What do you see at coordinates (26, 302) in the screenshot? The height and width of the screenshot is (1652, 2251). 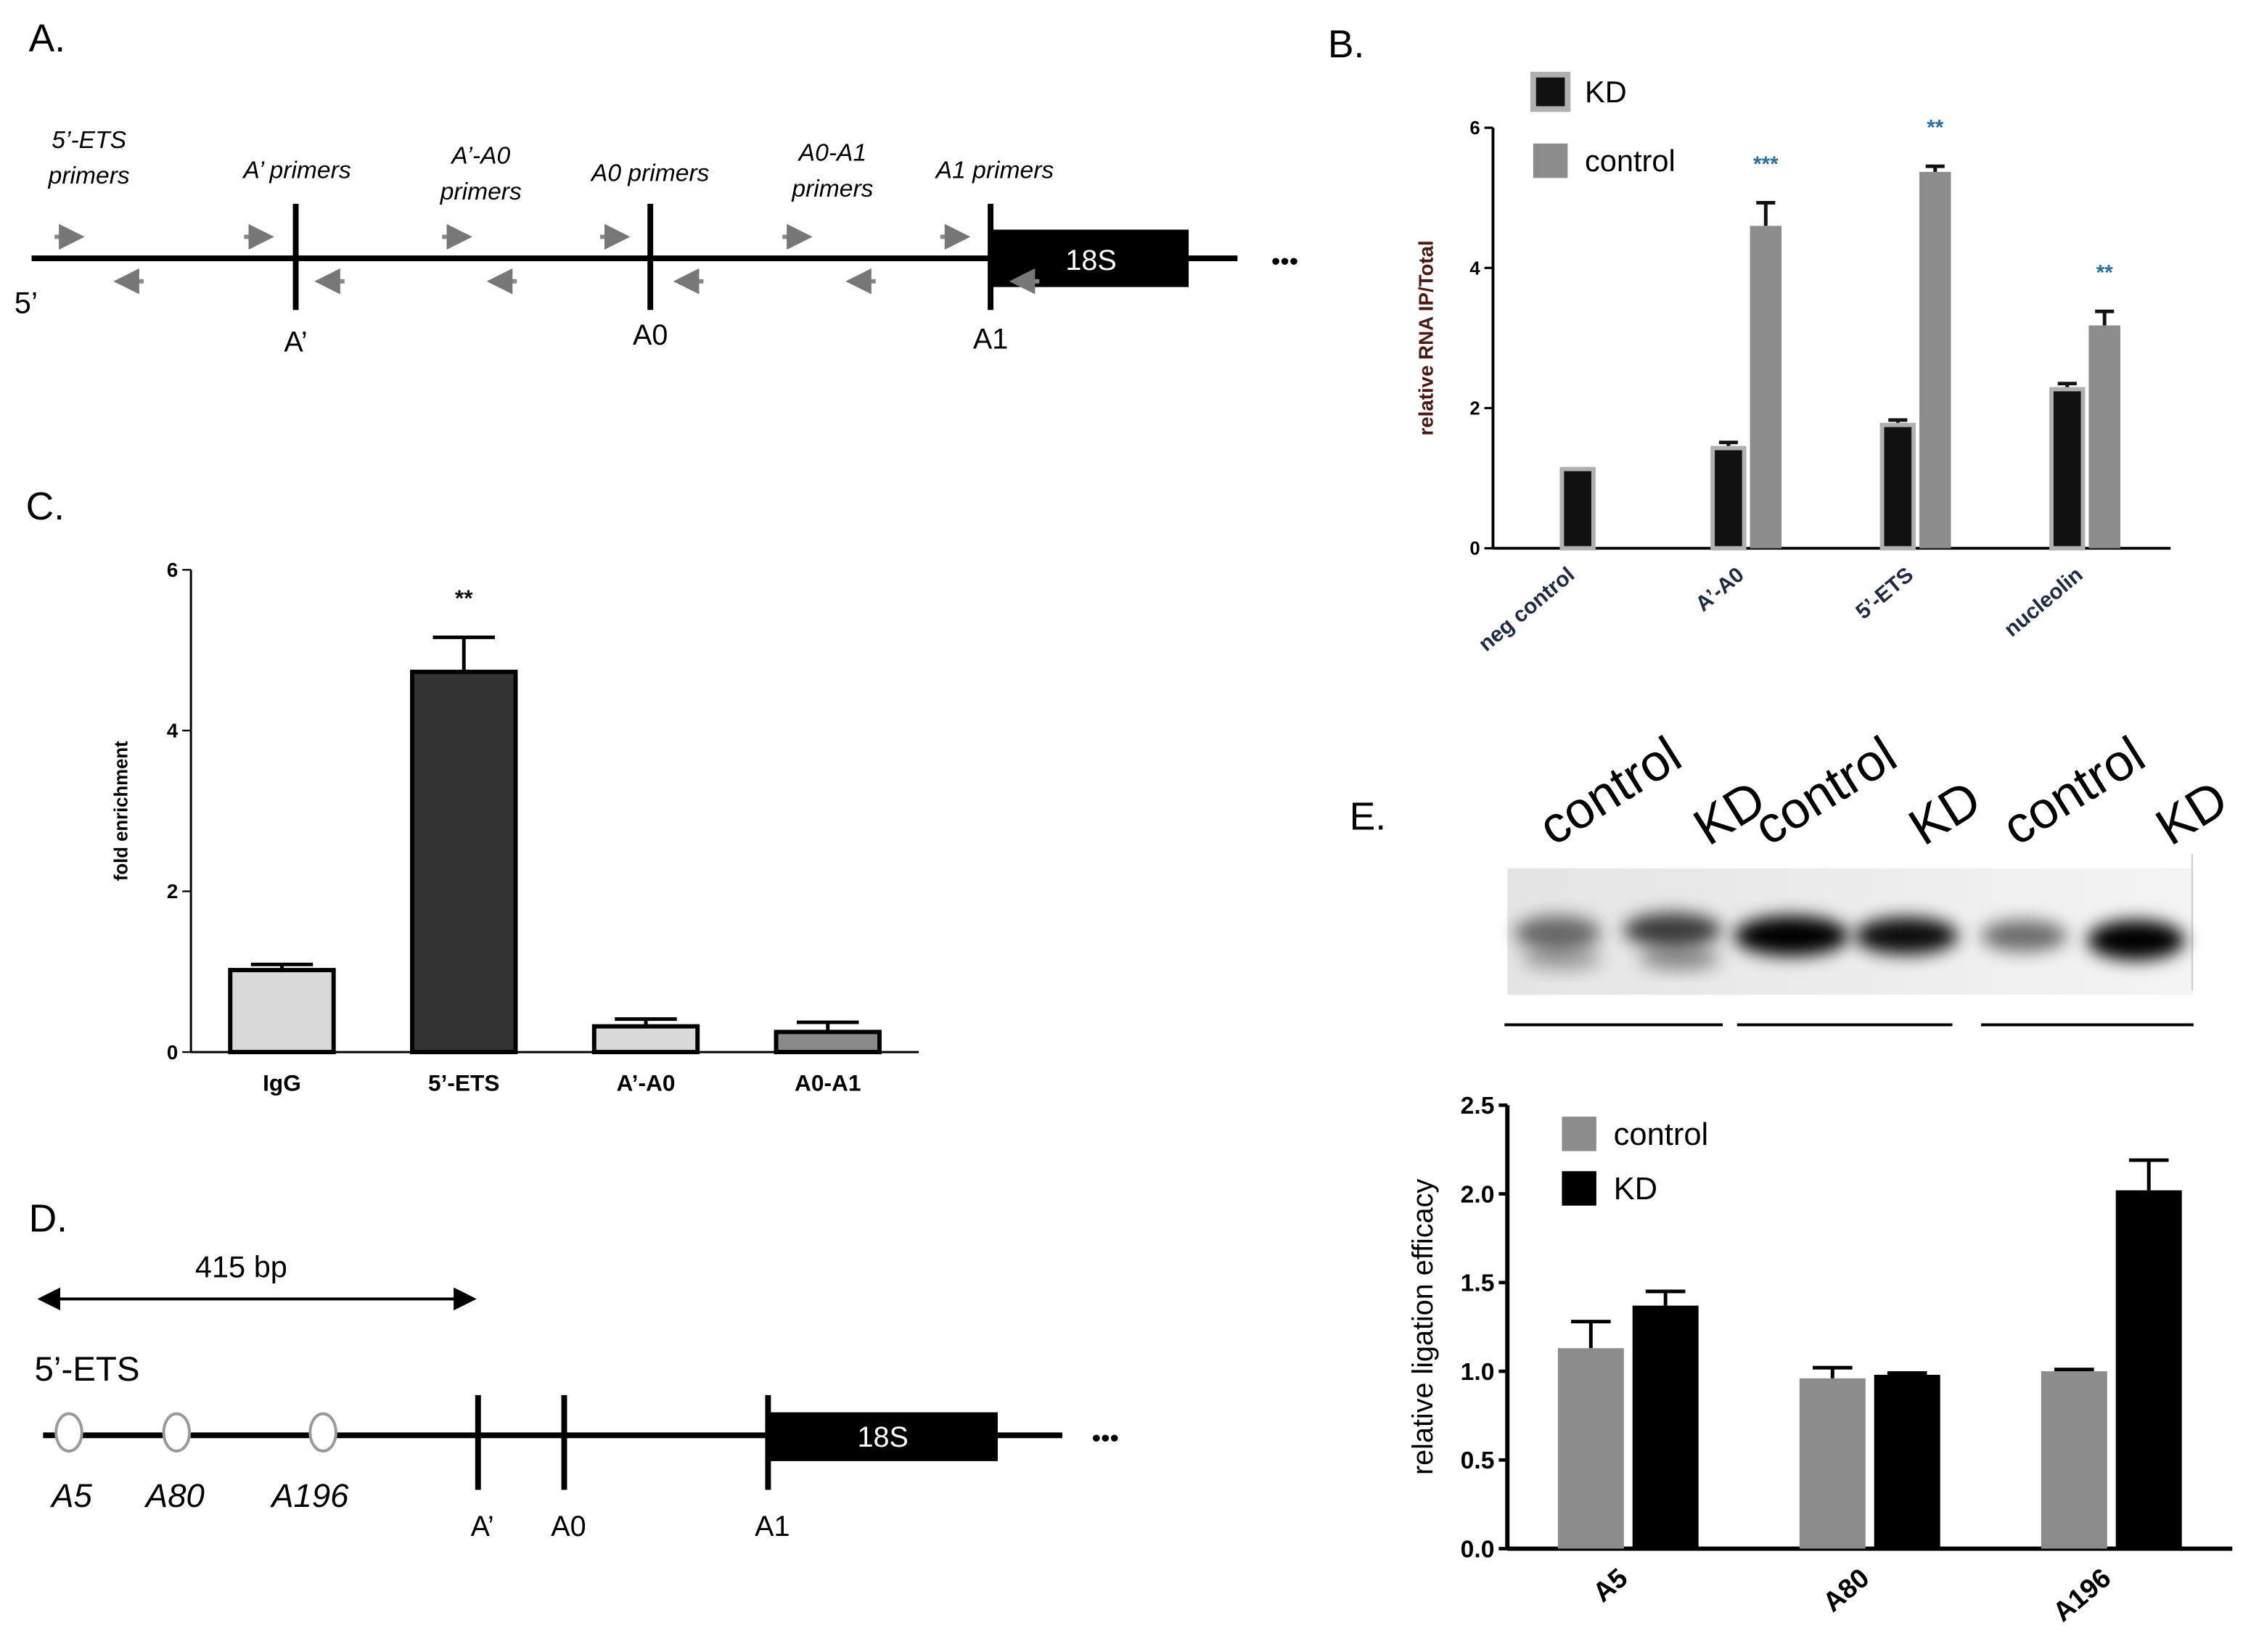 I see `end-label: 5’` at bounding box center [26, 302].